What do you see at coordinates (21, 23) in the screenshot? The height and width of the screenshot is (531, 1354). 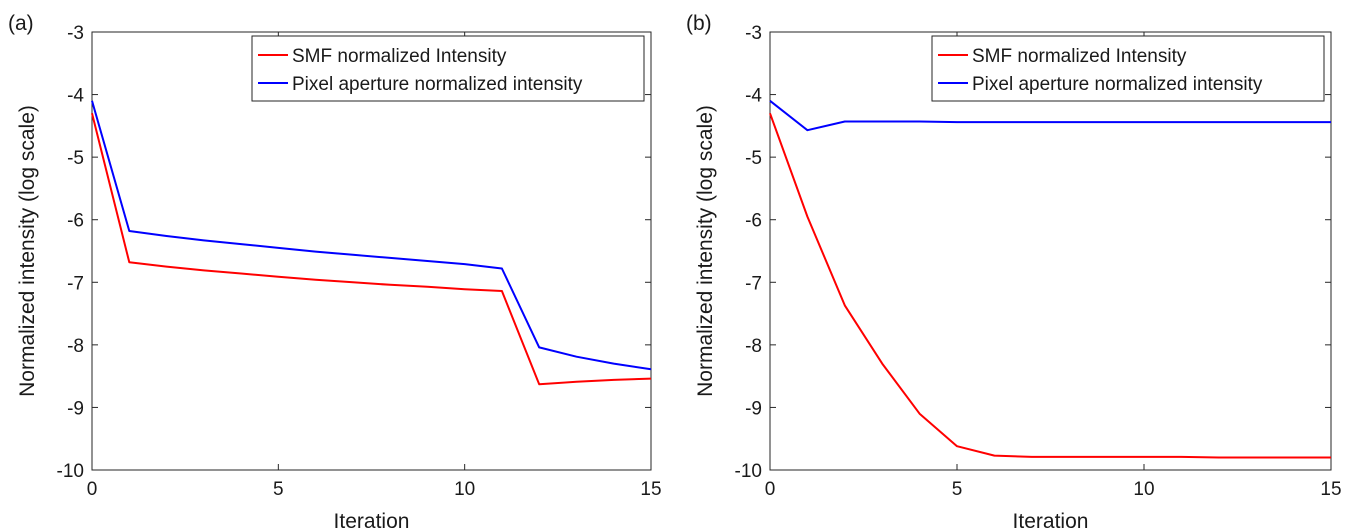 I see `panel-label: (a)` at bounding box center [21, 23].